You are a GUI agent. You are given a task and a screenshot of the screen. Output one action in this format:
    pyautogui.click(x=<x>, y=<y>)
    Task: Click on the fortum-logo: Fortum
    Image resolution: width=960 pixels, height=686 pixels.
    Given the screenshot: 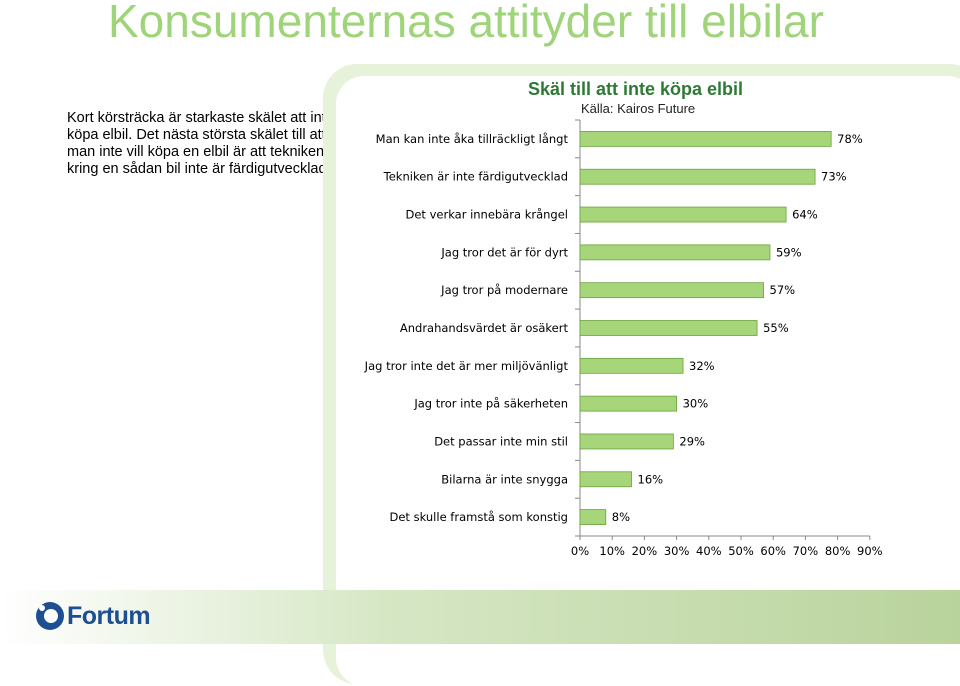 What is the action you would take?
    pyautogui.click(x=93, y=616)
    